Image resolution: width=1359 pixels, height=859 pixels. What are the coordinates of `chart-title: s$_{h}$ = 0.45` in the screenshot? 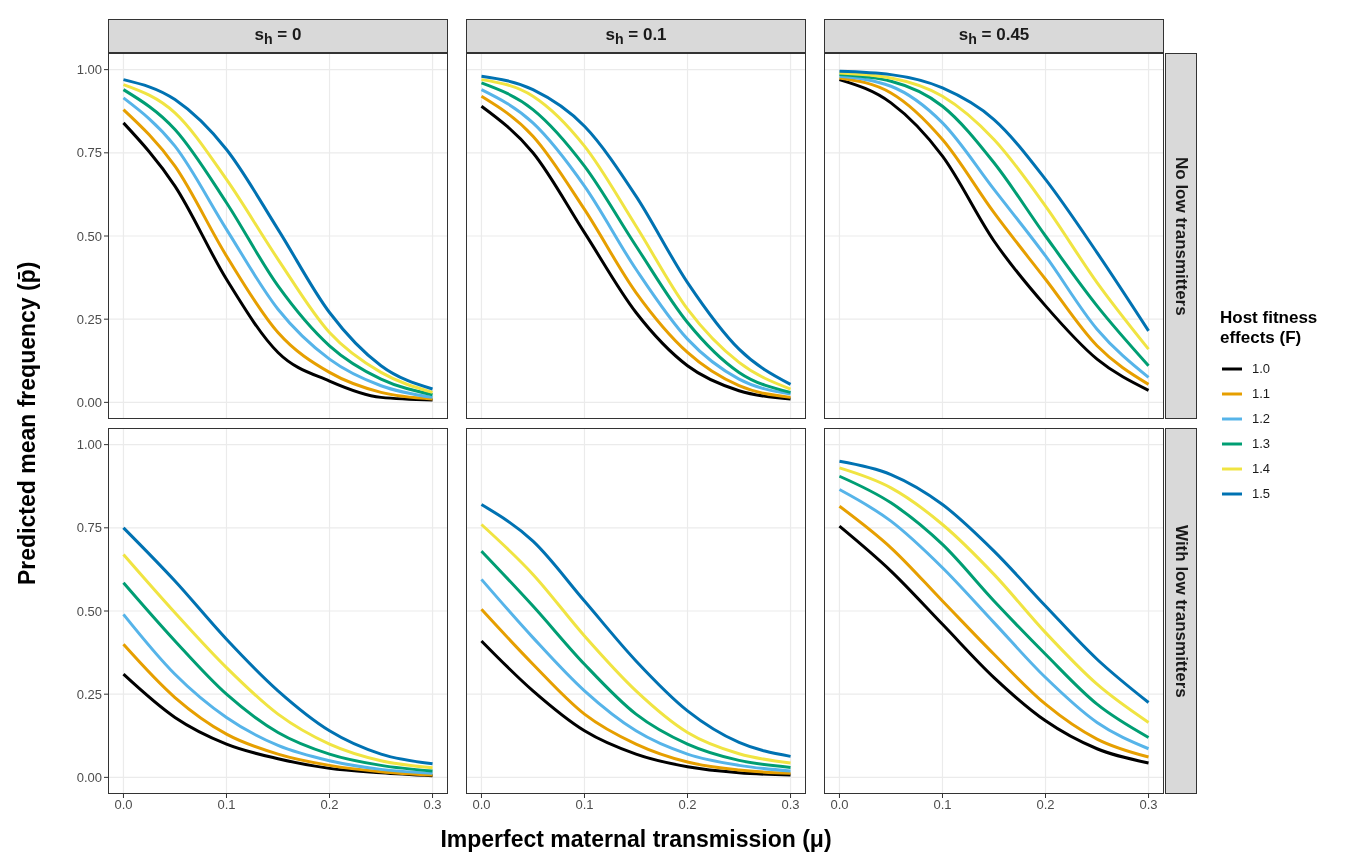 It's located at (994, 36).